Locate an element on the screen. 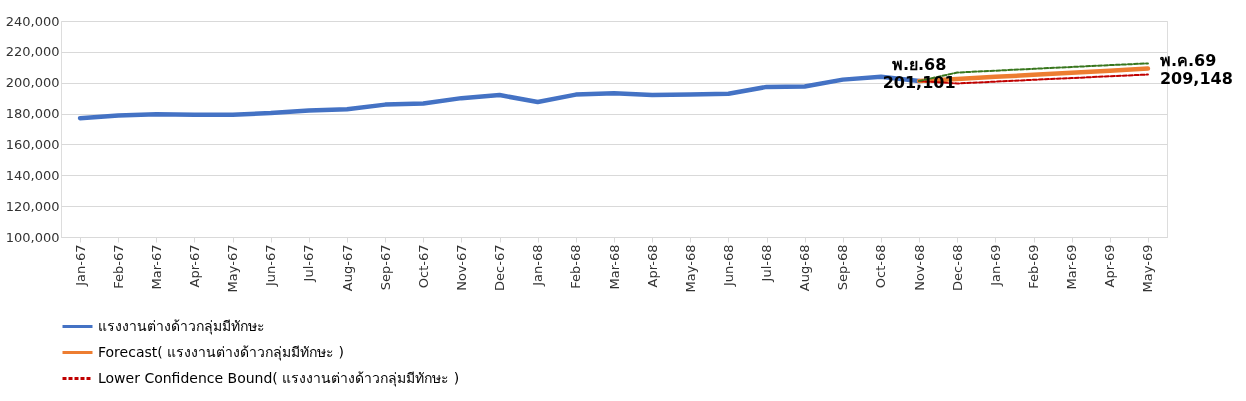  x-tick-label: Oct-68 is located at coordinates (881, 266).